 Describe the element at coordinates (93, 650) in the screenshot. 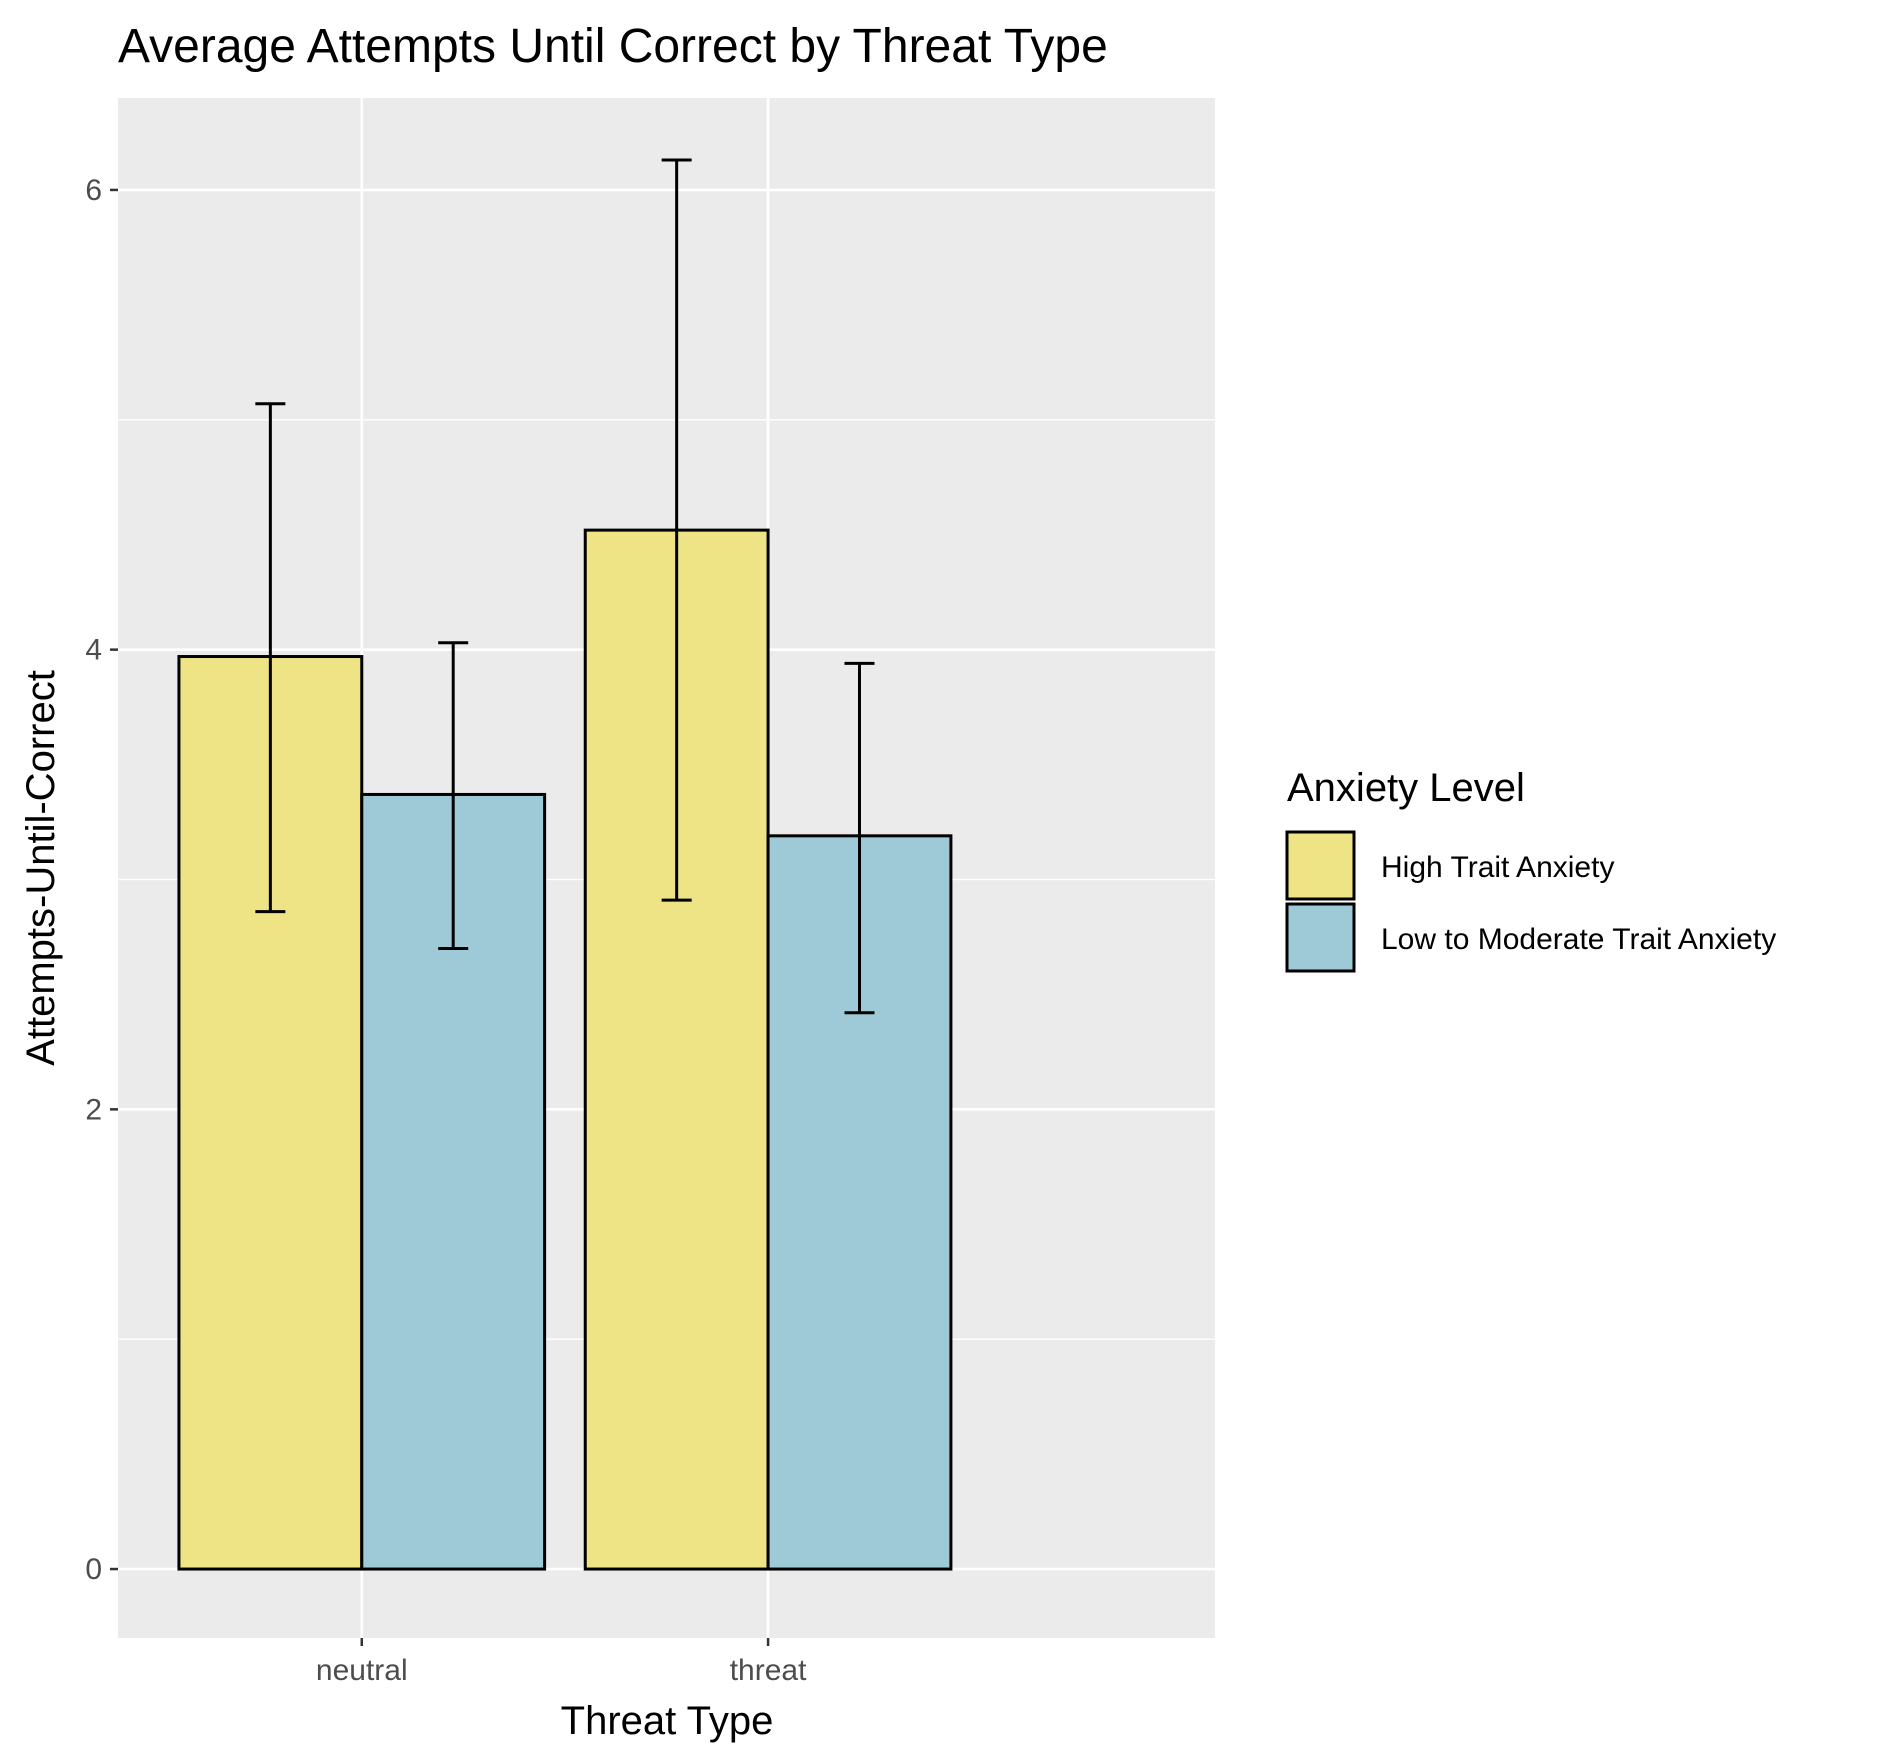

I see `y-tick-label: 4` at that location.